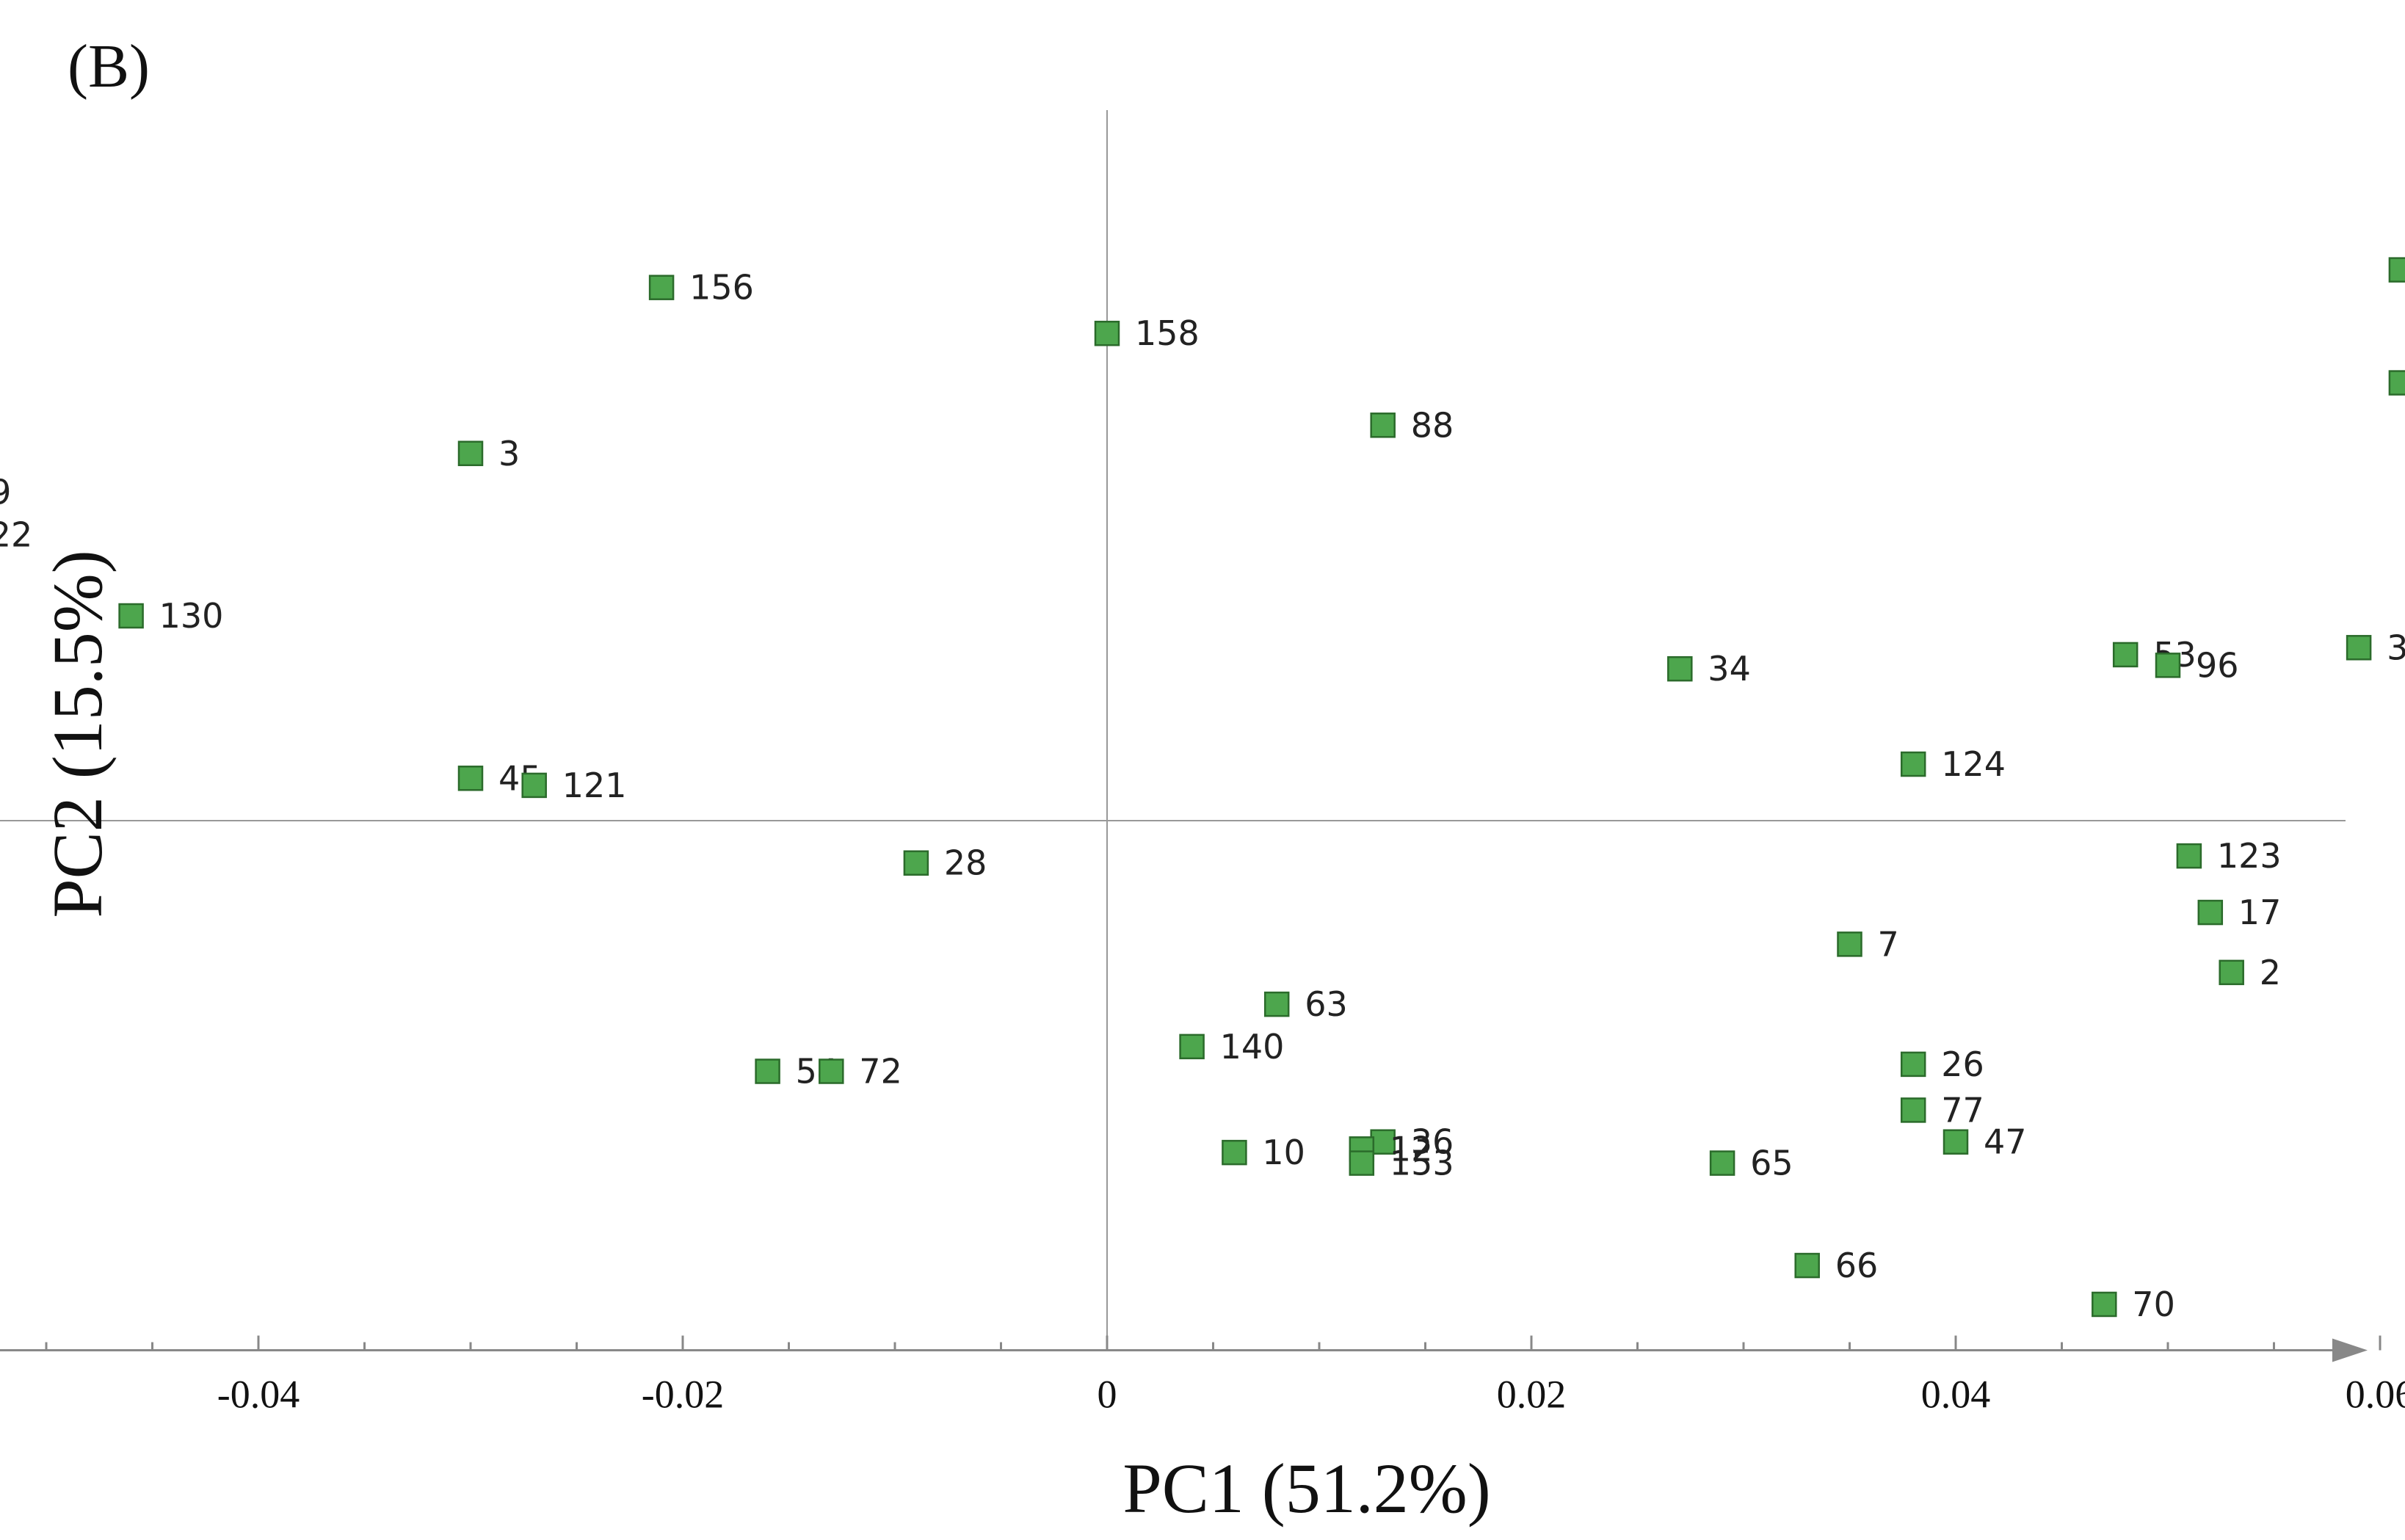 The height and width of the screenshot is (1540, 2405). I want to click on x-tick-label: -0.04, so click(258, 1395).